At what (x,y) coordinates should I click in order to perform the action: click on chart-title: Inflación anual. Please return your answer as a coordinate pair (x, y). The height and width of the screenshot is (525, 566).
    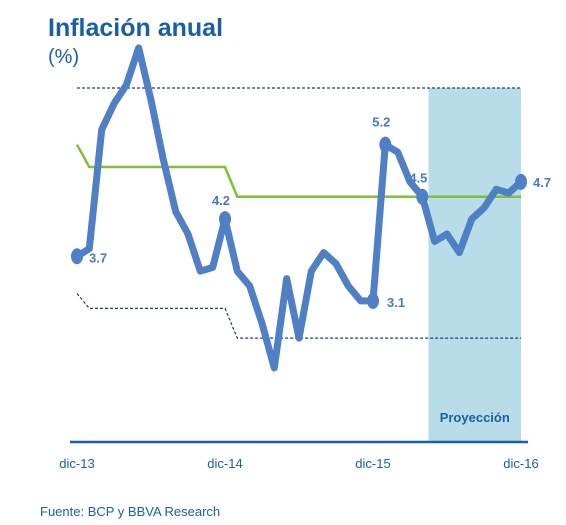
    Looking at the image, I should click on (136, 28).